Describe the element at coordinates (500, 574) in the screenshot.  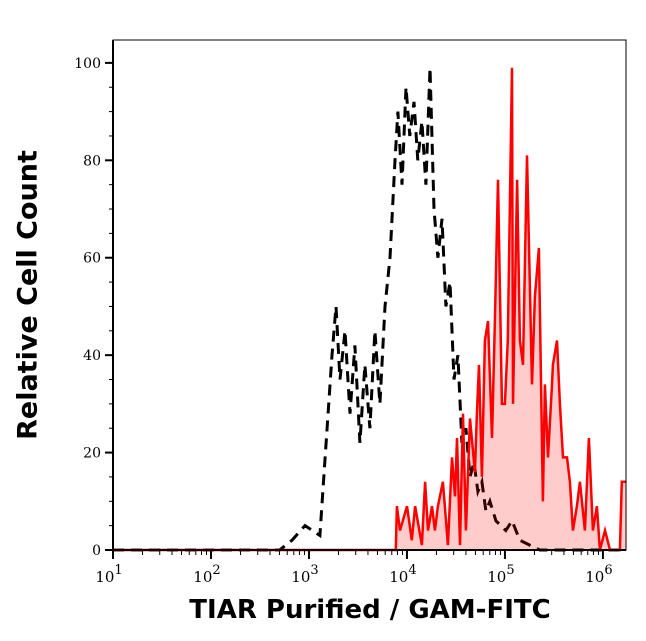
I see `x-tick-label: 10⁵` at that location.